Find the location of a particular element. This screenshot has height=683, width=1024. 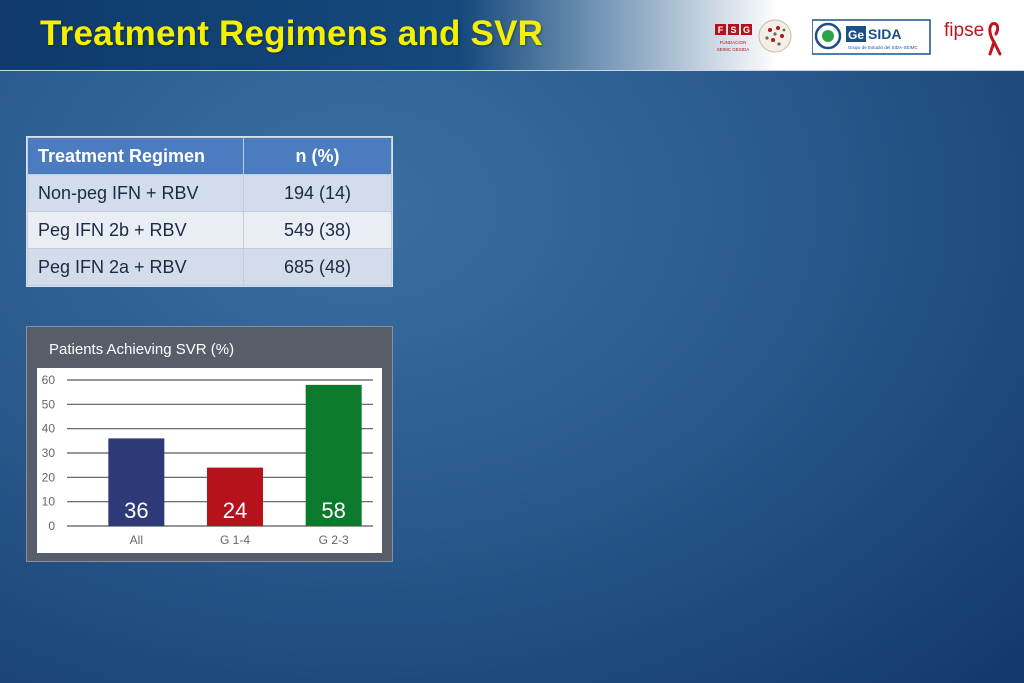

fipse-logo: fipse is located at coordinates (973, 38).